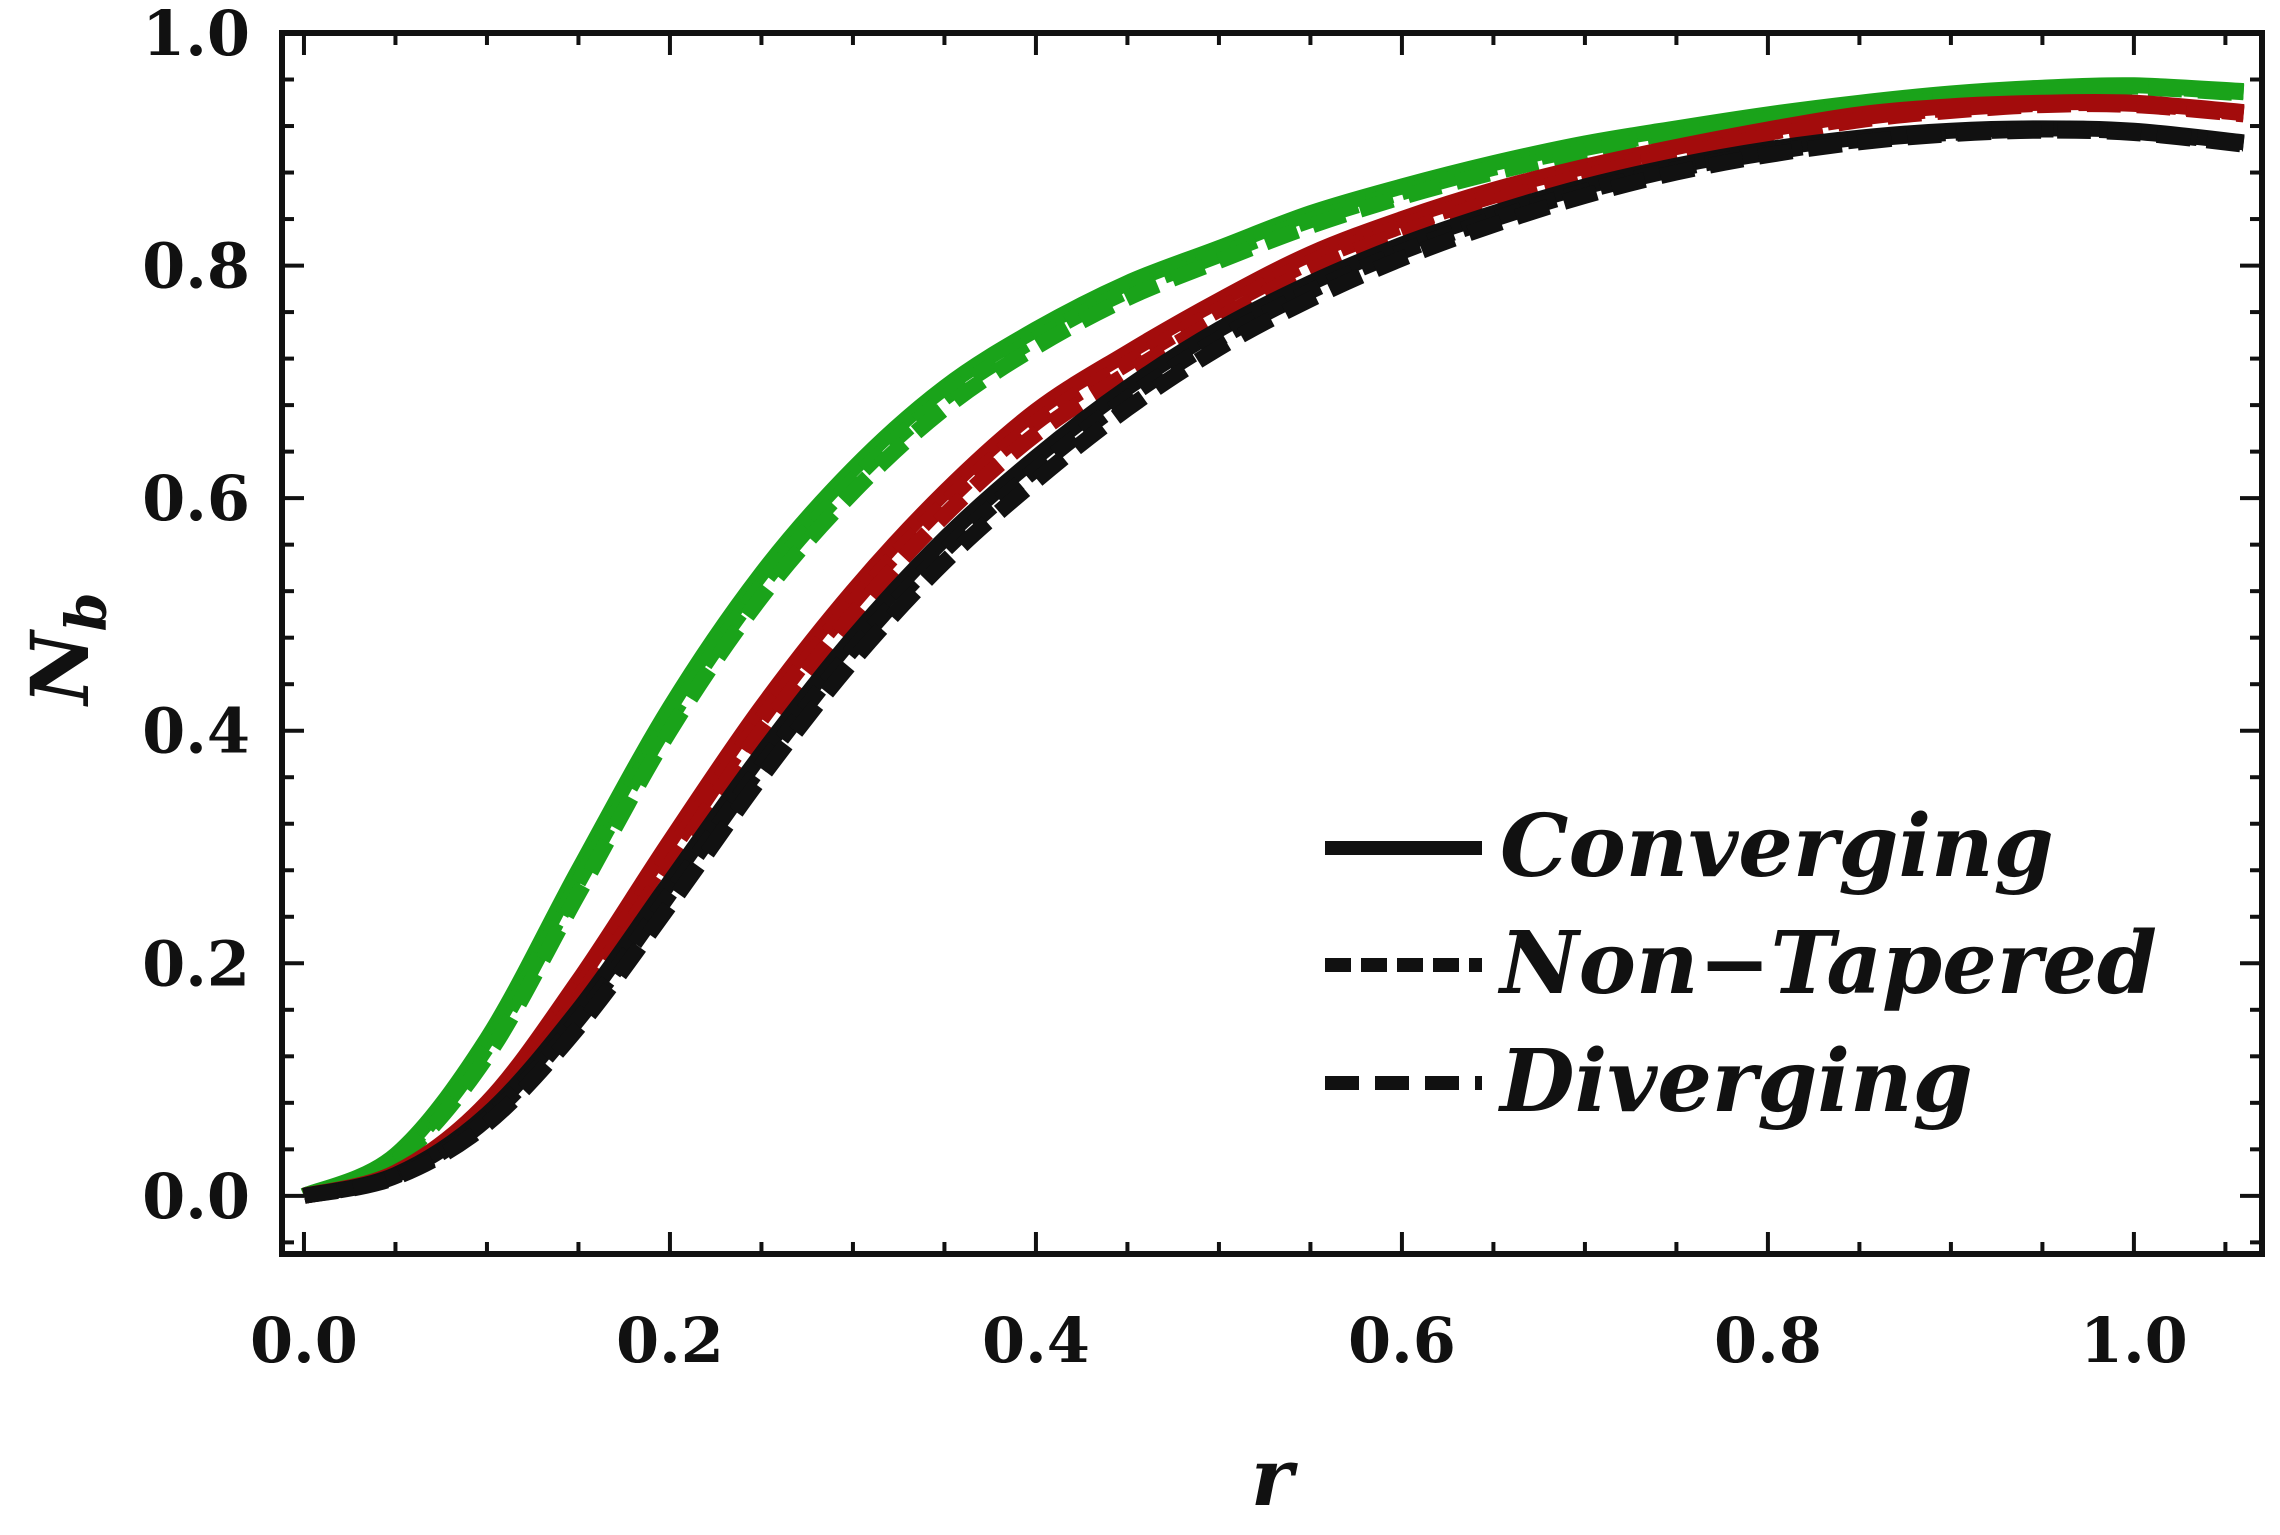 The image size is (2280, 1535). I want to click on legend: Converging Non−Tapered Diverging, so click(1741, 964).